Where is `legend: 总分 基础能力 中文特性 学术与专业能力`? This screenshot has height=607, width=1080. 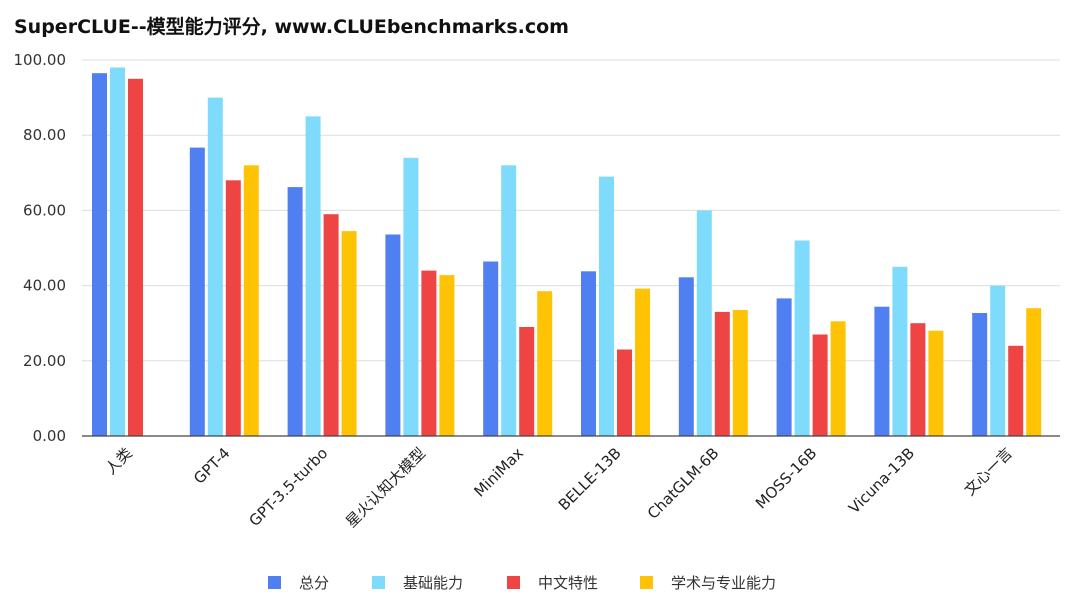 legend: 总分 基础能力 中文特性 学术与专业能力 is located at coordinates (540, 582).